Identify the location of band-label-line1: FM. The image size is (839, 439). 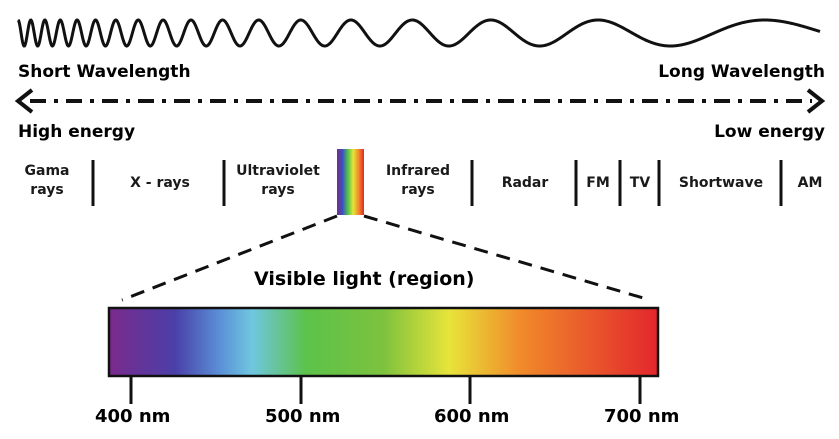
(598, 183).